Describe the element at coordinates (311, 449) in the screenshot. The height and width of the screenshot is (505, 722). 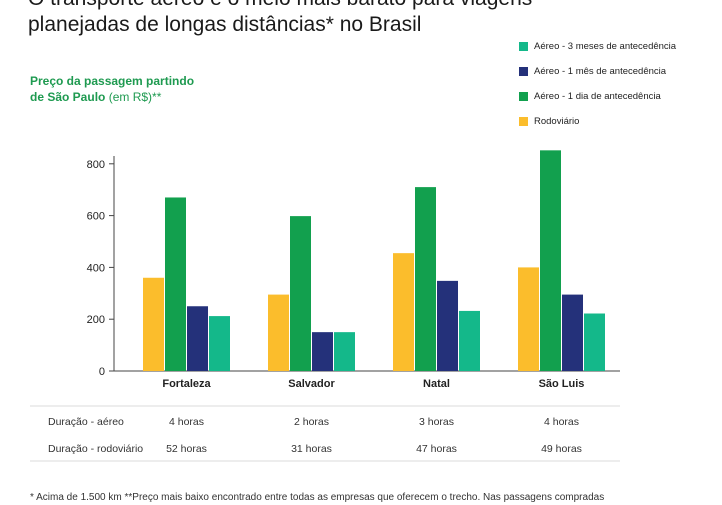
I see `duration-value: 31 horas` at that location.